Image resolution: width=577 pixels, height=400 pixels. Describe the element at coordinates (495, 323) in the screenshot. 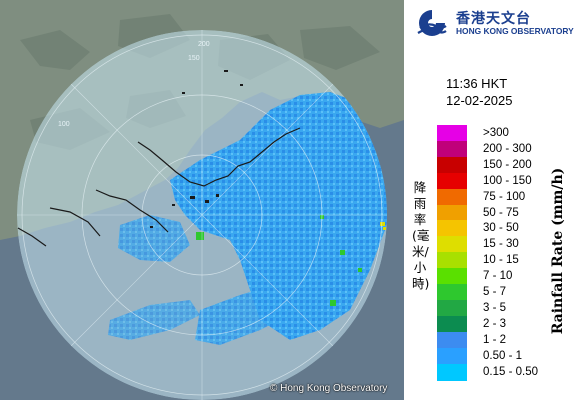

I see `legend-label: 2 - 3` at that location.